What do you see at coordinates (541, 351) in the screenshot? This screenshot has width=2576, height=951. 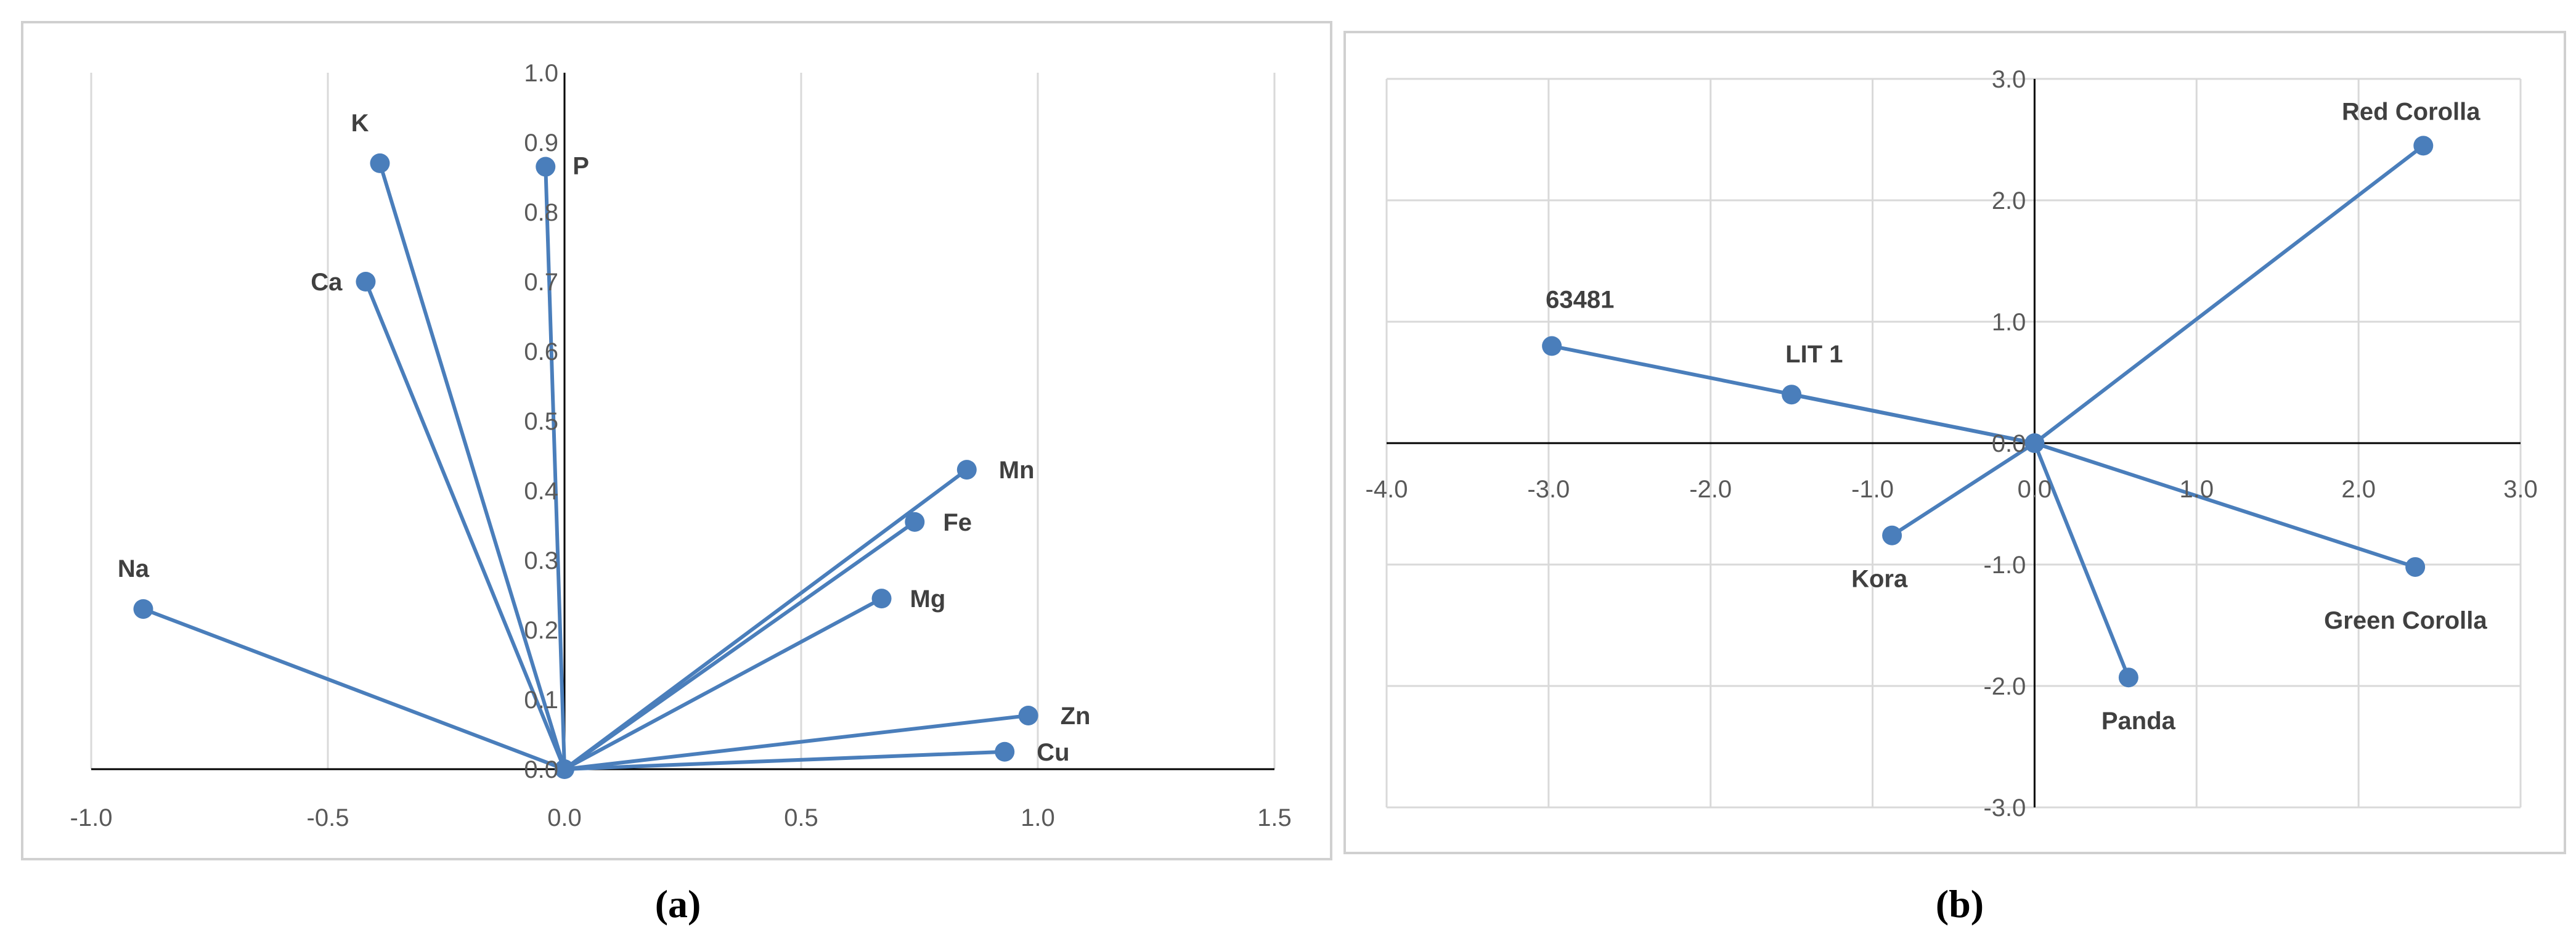 I see `chart-a-y-tick-label: 0.6` at bounding box center [541, 351].